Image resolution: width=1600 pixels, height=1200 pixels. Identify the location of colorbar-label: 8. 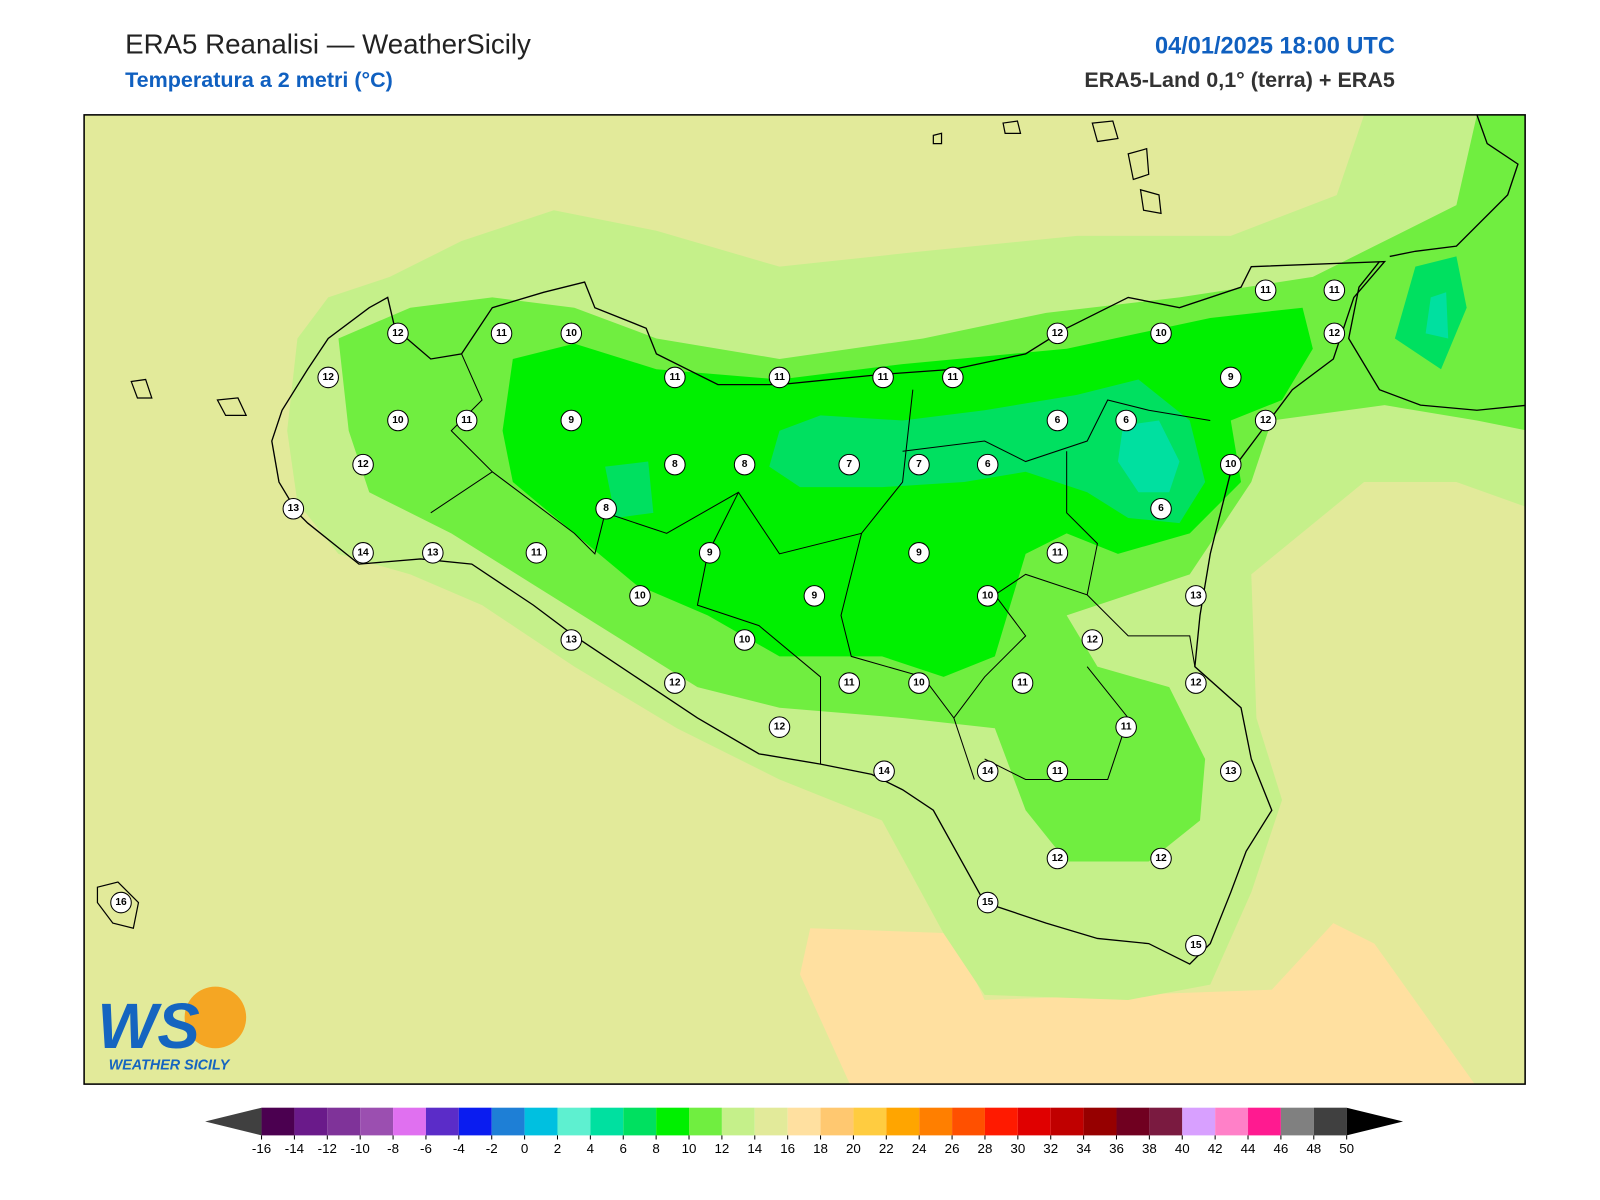
(655, 1148).